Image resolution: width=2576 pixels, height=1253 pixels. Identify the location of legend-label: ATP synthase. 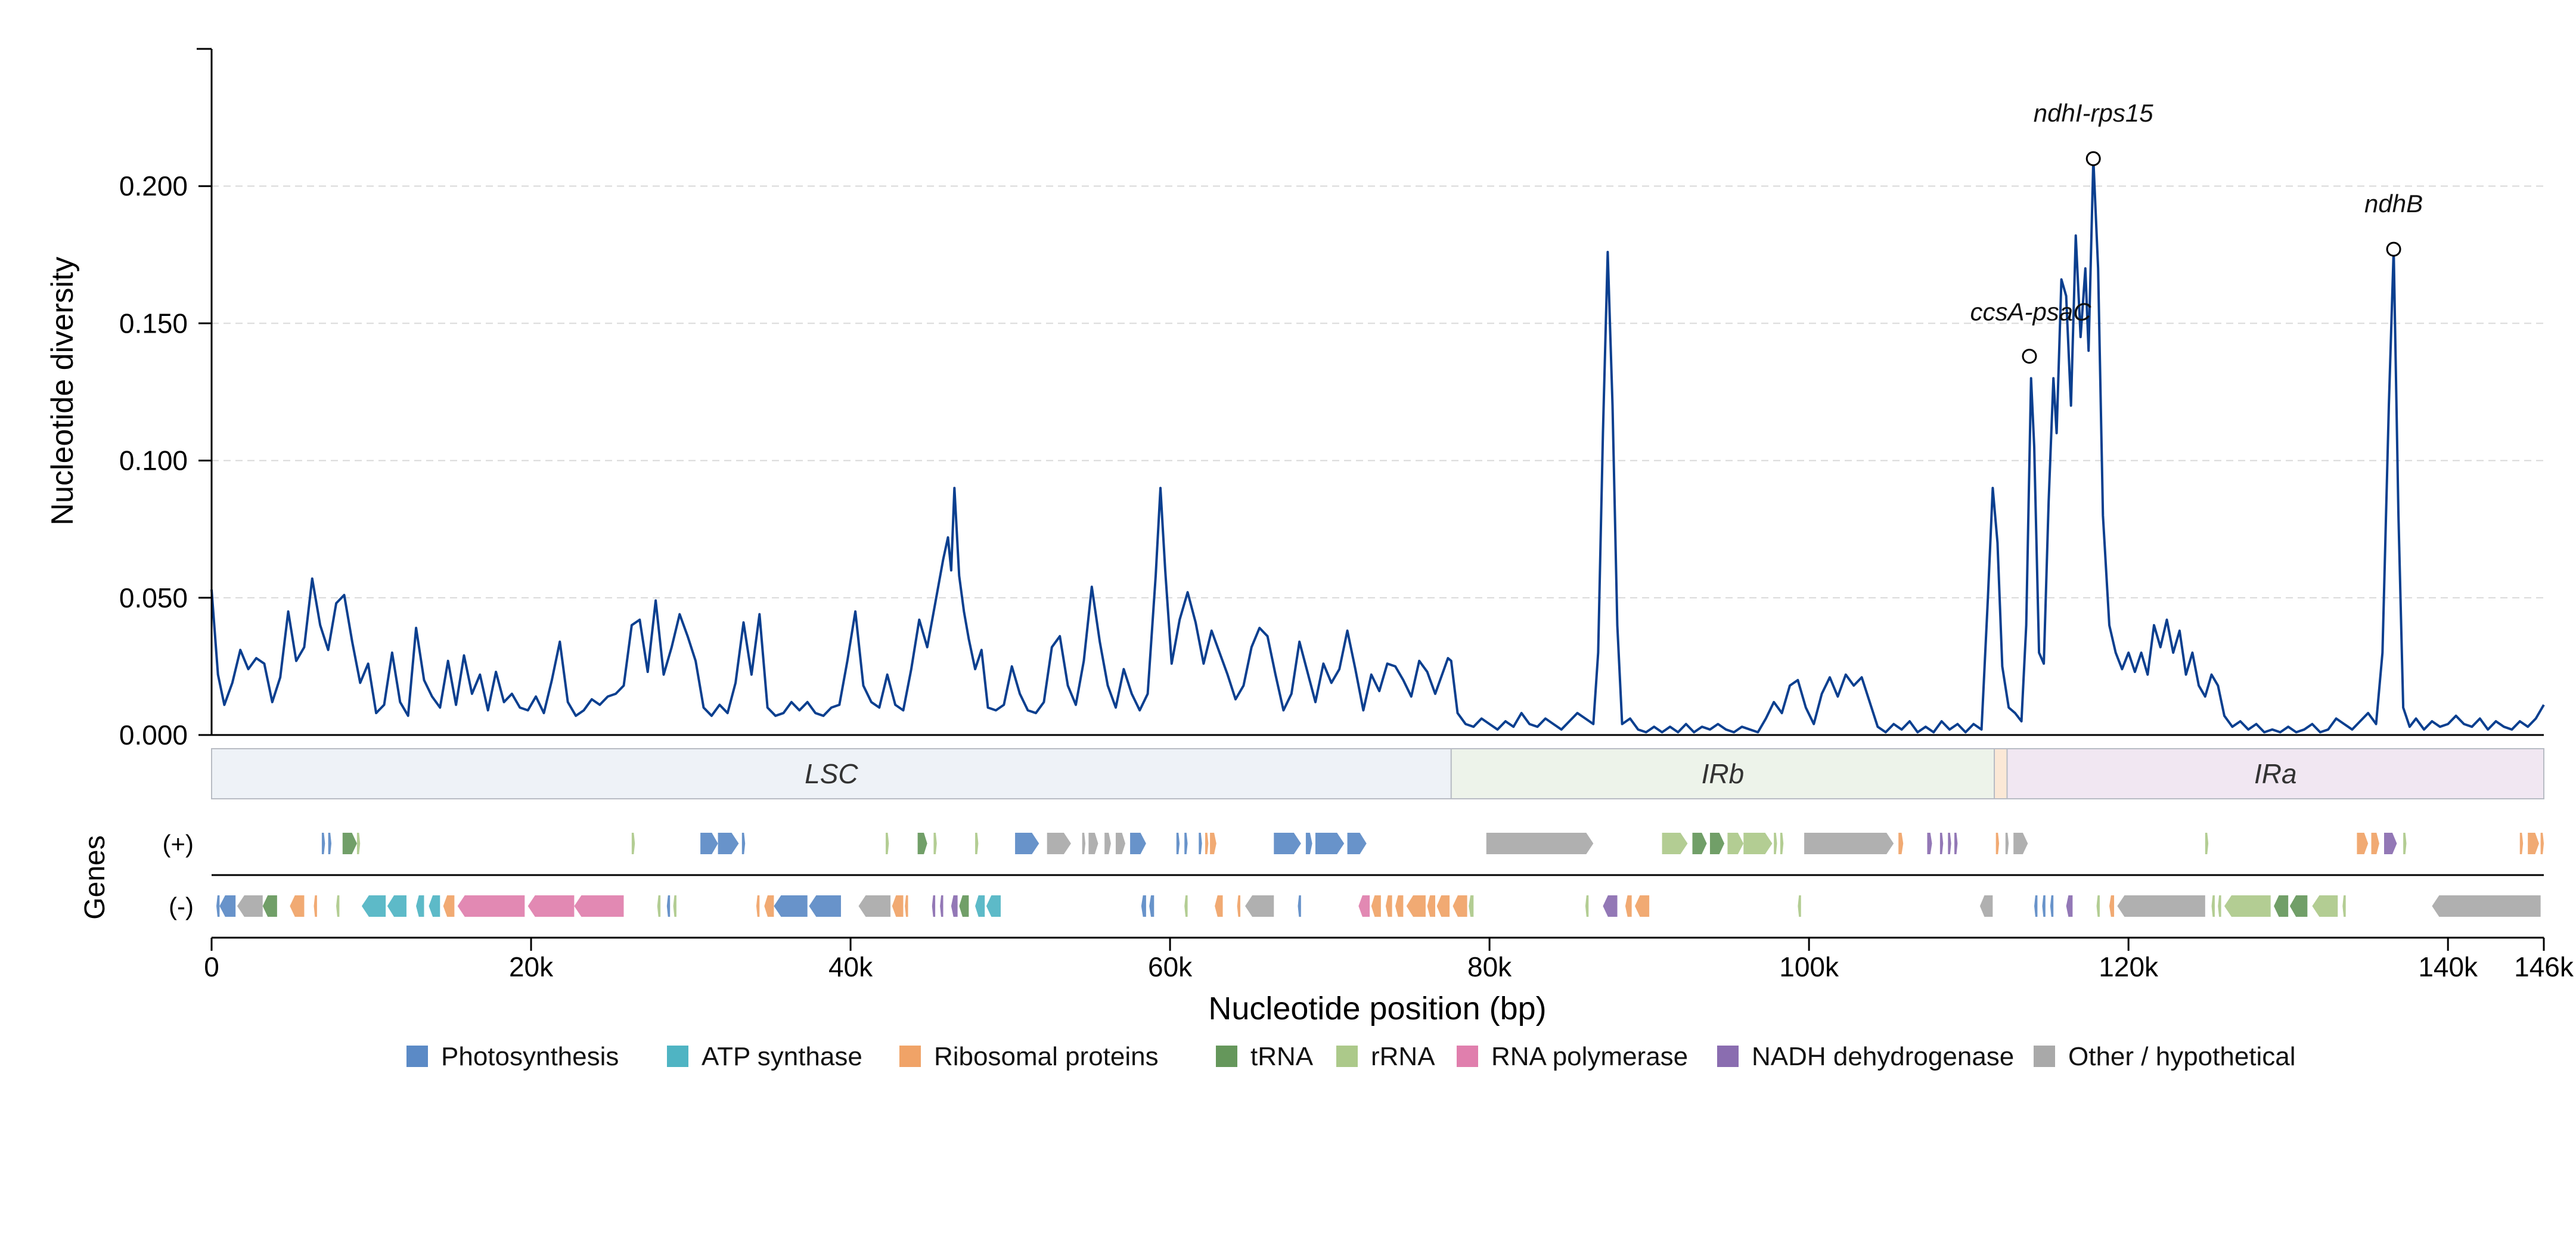
(782, 1056).